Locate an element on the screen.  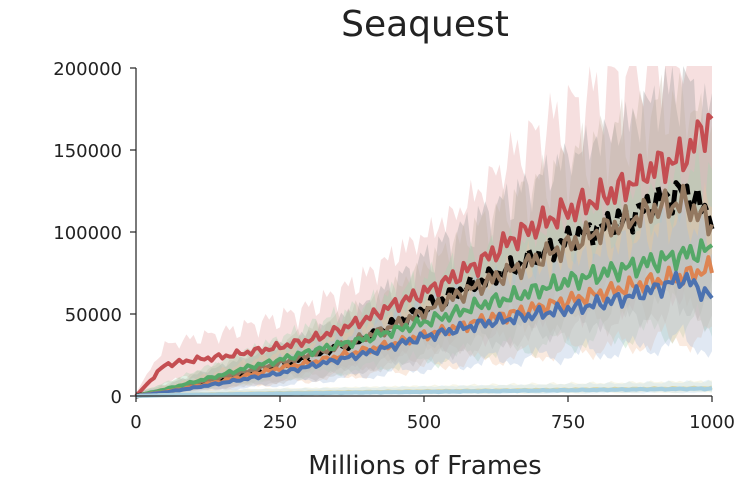
x-axis-label: Millions of Frames is located at coordinates (424, 466).